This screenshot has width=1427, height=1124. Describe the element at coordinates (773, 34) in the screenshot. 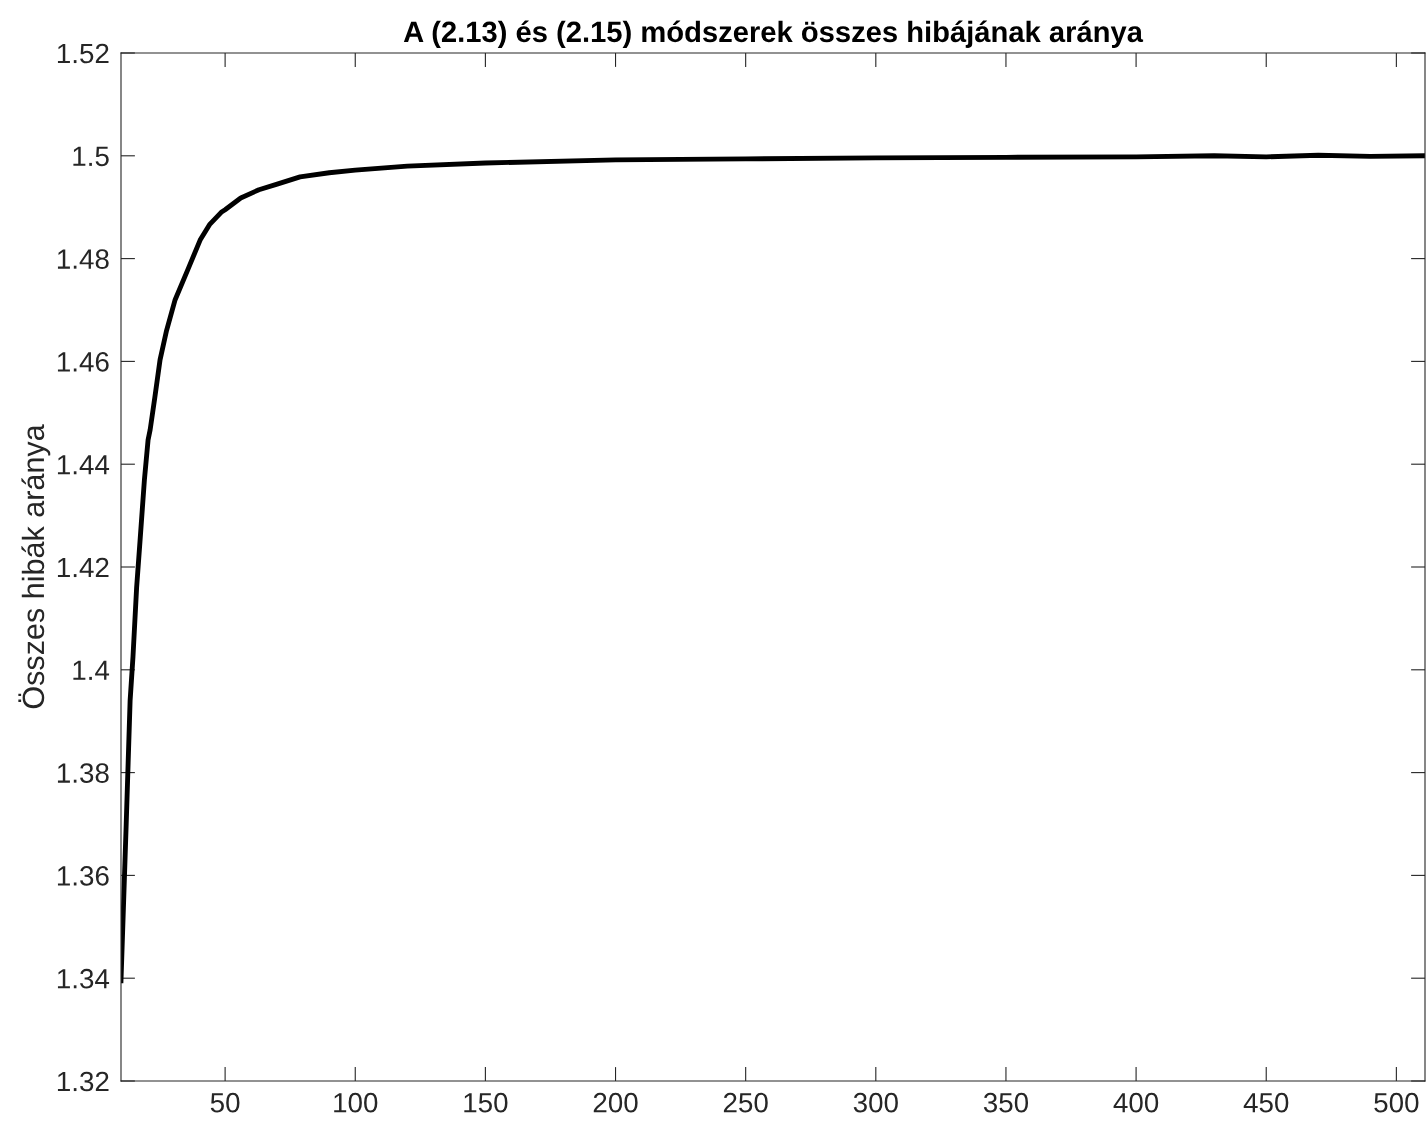

I see `chart-title: A (2.13) és (2.15) módszerek összes hibájának aránya` at that location.